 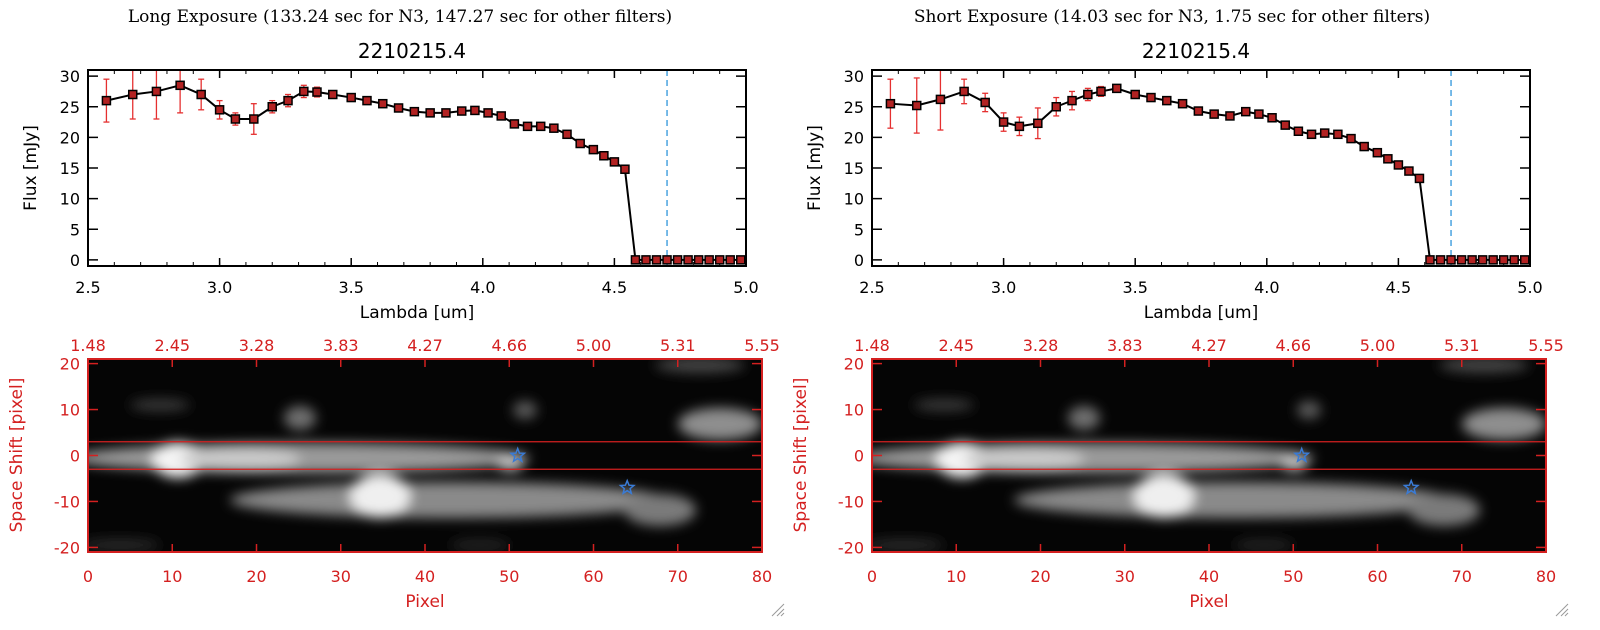 I want to click on right-image-xlabel: Pixel, so click(x=1208, y=602).